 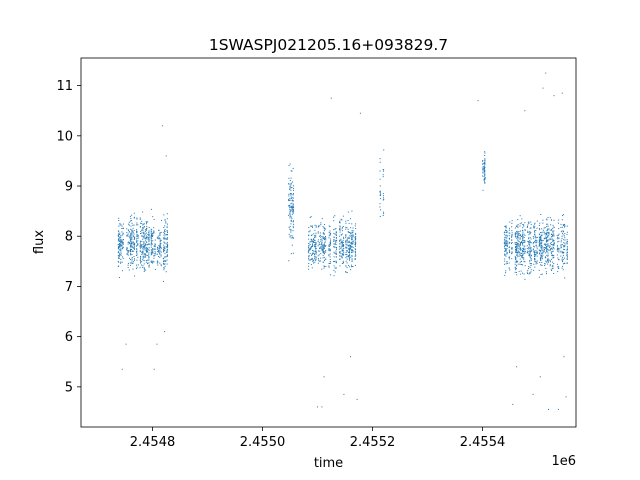 What do you see at coordinates (39, 242) in the screenshot?
I see `y-axis-label: flux` at bounding box center [39, 242].